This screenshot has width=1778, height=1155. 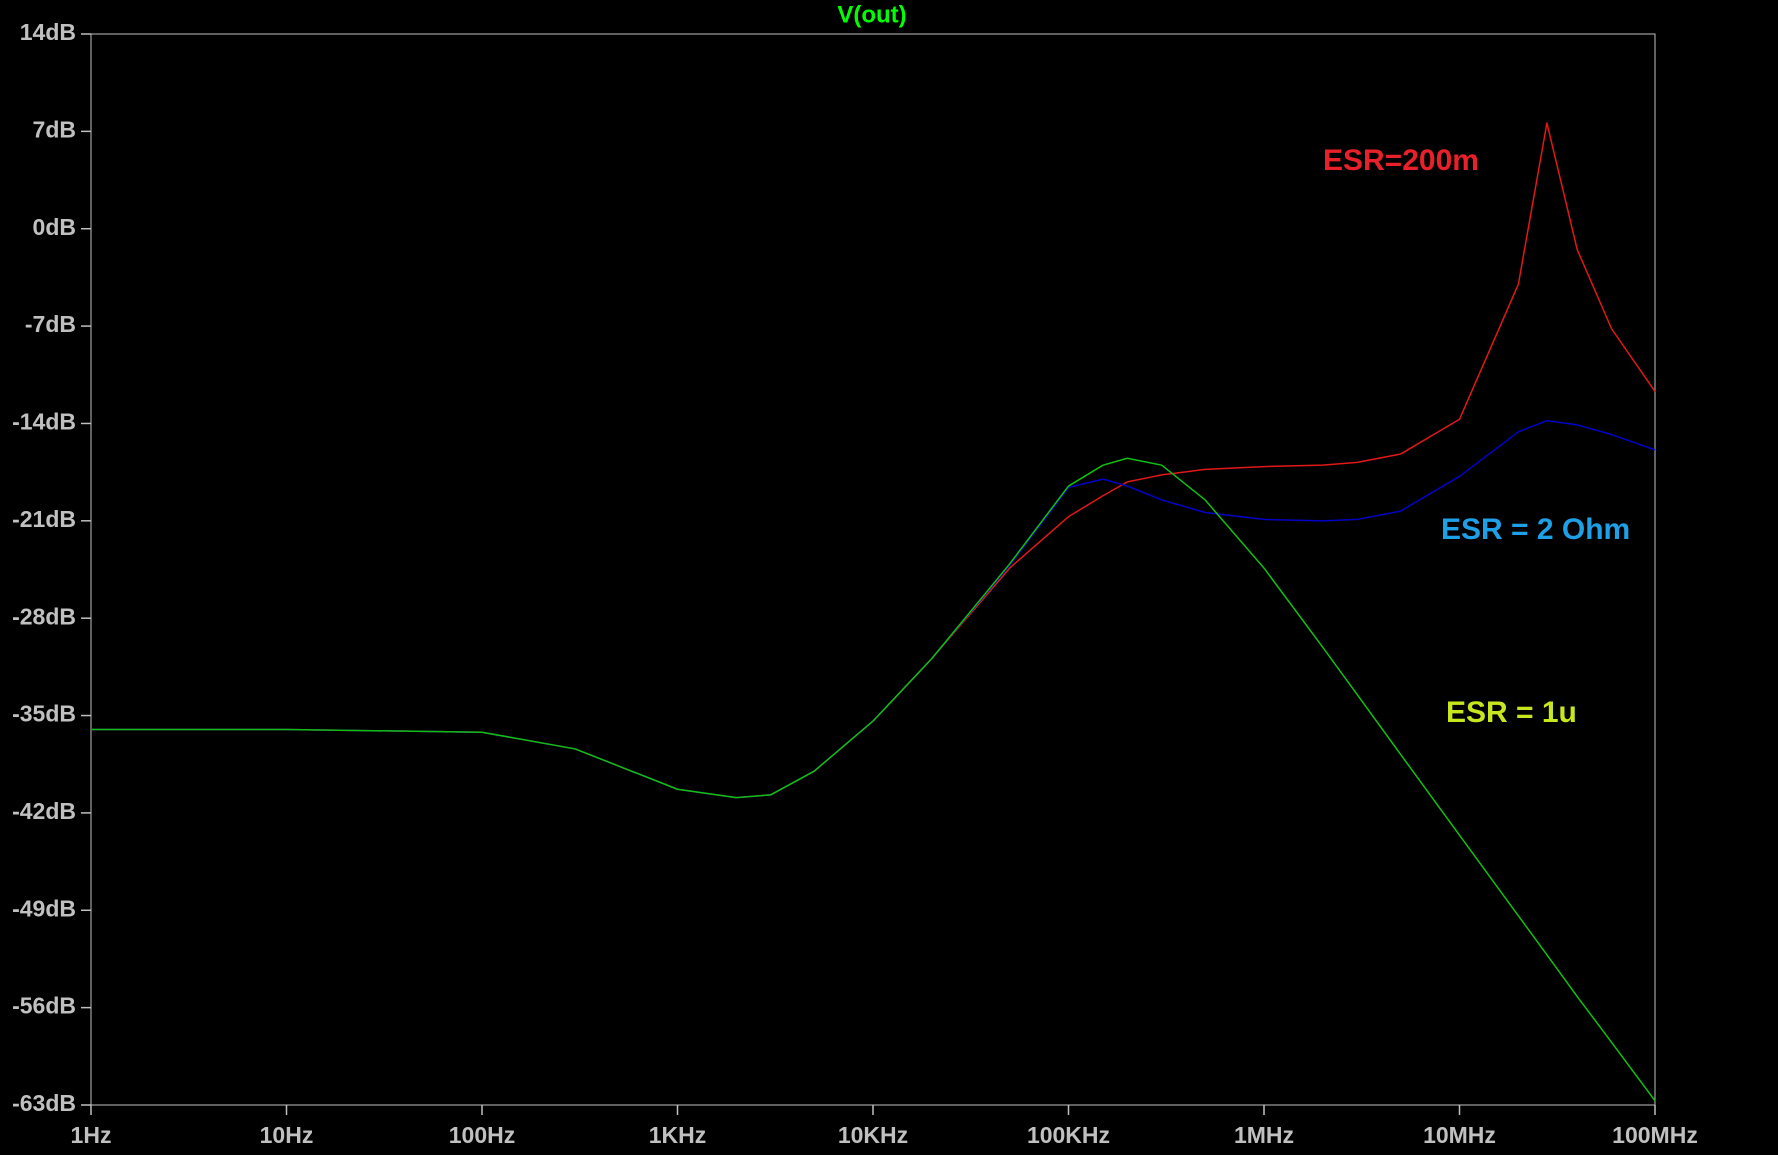 What do you see at coordinates (91, 1135) in the screenshot?
I see `x-tick-label: 1Hz` at bounding box center [91, 1135].